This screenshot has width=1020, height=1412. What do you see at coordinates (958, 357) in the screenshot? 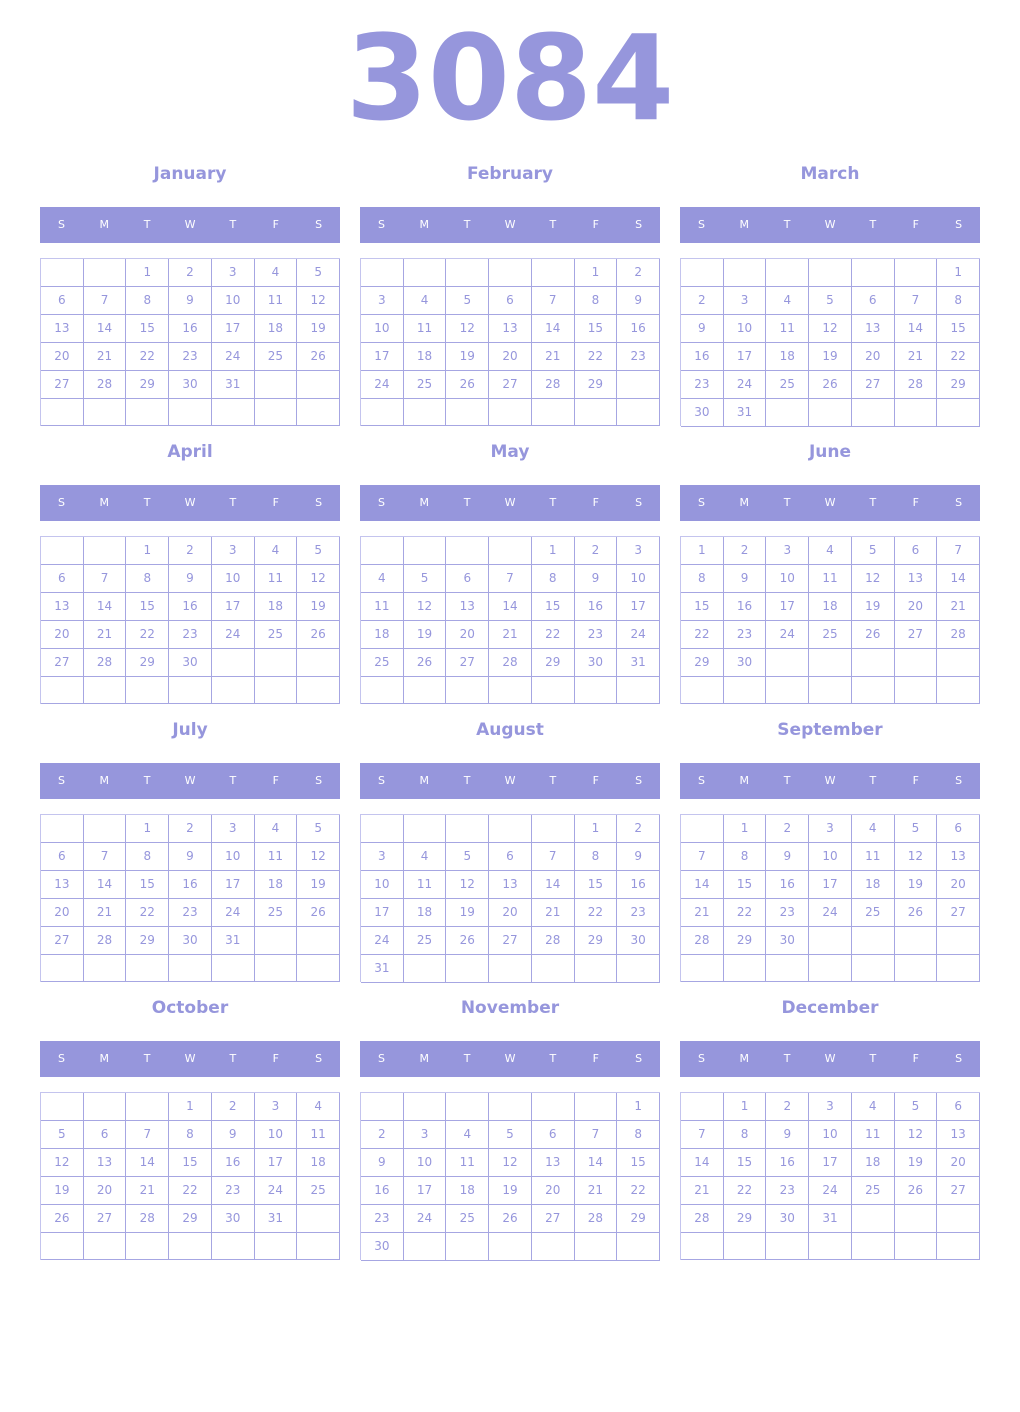
I see `day-cell: 22` at bounding box center [958, 357].